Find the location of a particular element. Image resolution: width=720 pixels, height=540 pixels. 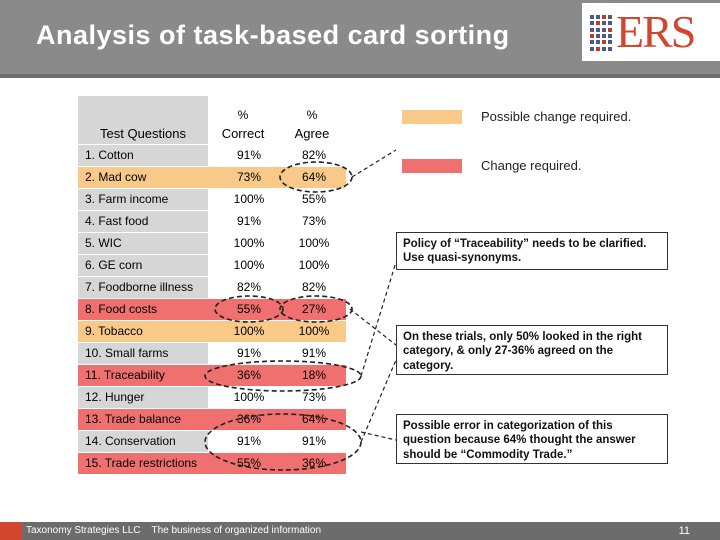

agree-cell: 82% is located at coordinates (312, 286).